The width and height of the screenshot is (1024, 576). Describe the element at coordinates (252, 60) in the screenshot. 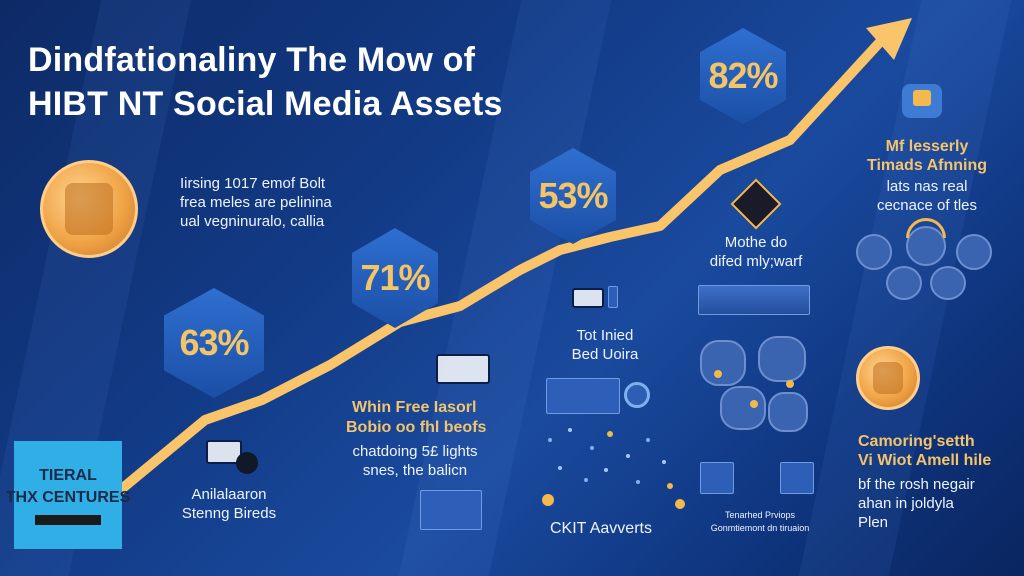

I see `title-line-1: Dindfationaliny The Mow of` at that location.